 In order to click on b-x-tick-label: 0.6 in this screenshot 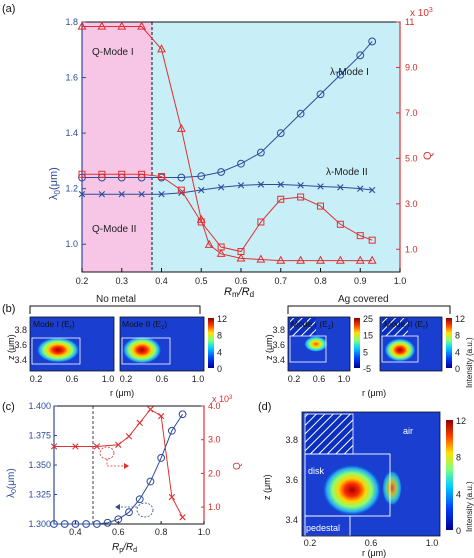, I will do `click(162, 379)`.